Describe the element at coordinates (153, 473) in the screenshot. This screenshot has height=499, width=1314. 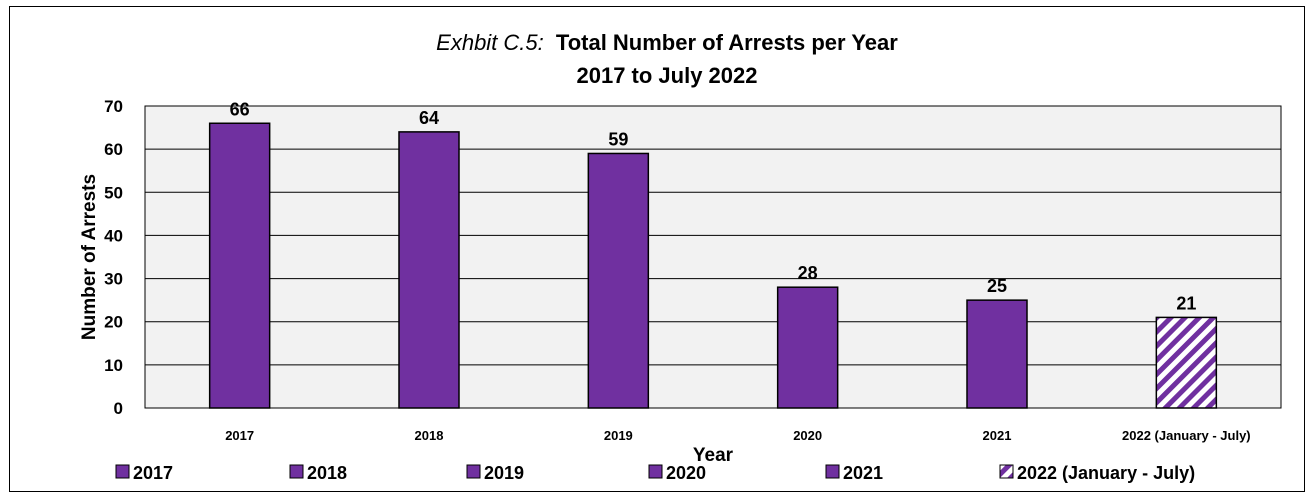
I see `legend-label: 2017` at that location.